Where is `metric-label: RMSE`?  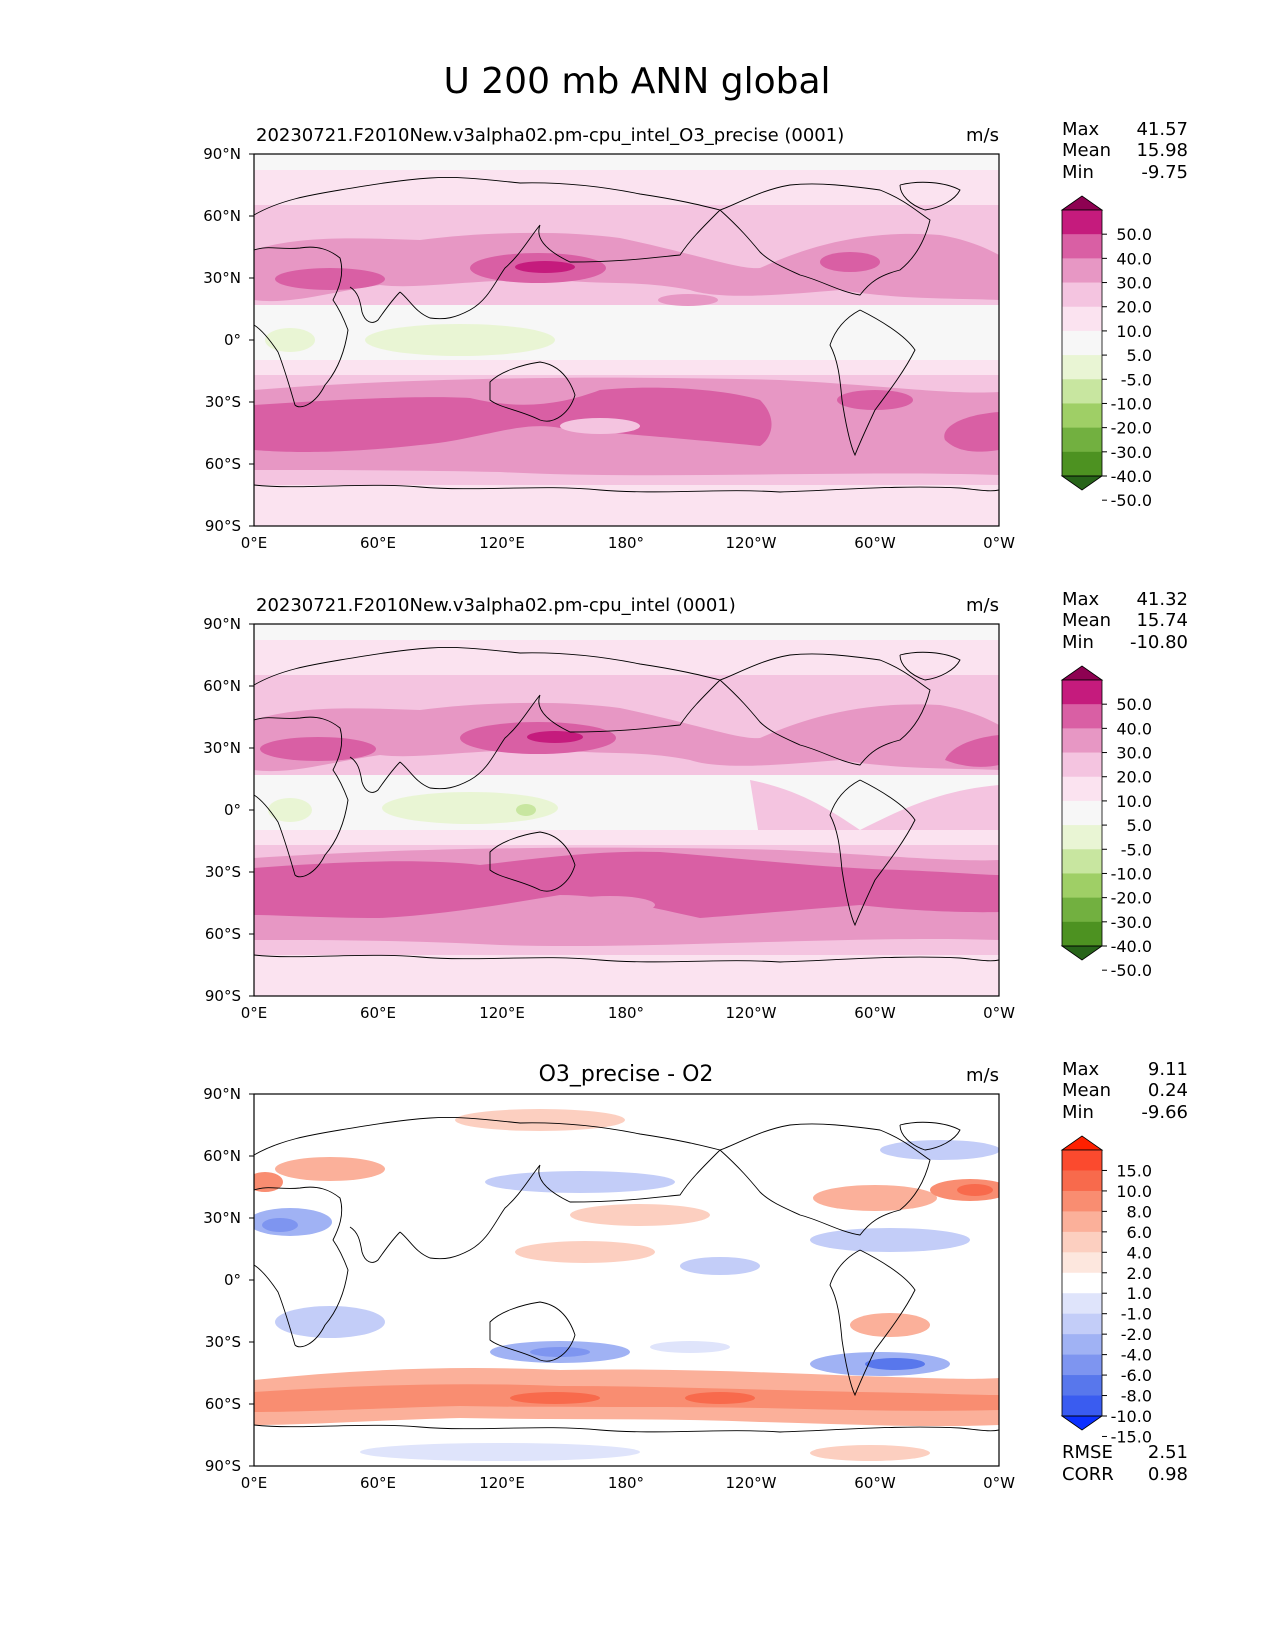
metric-label: RMSE is located at coordinates (1087, 1452).